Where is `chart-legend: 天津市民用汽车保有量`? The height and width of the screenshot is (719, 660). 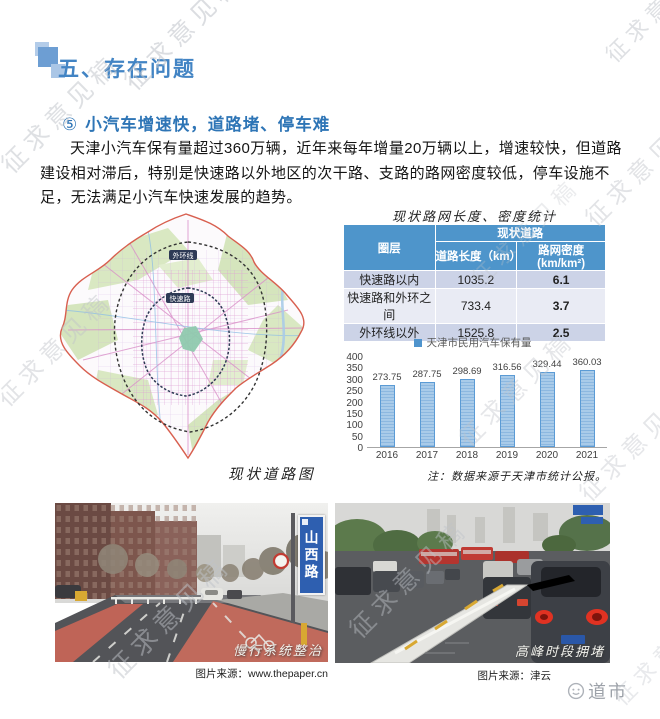
chart-legend: 天津市民用汽车保有量 is located at coordinates (472, 342).